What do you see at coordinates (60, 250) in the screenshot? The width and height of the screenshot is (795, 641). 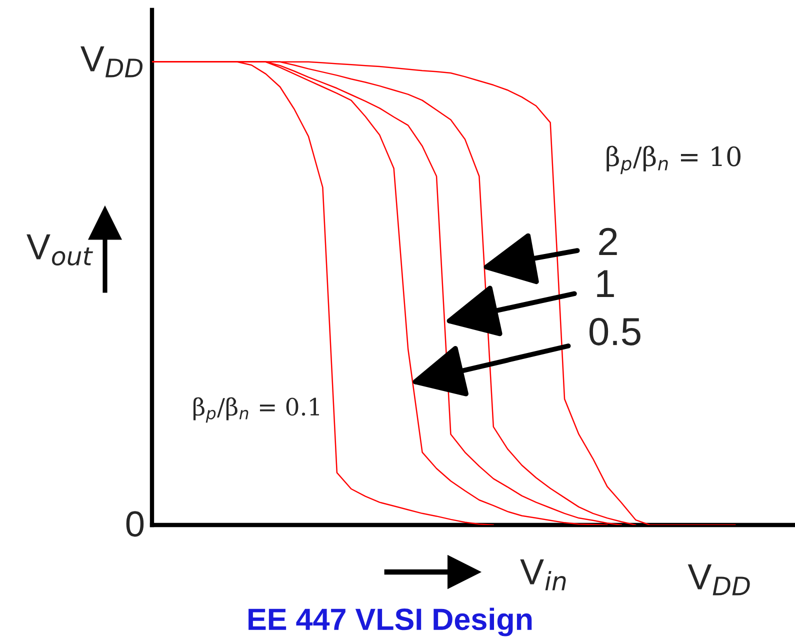 I see `y-axis-title: V$_{out}$` at bounding box center [60, 250].